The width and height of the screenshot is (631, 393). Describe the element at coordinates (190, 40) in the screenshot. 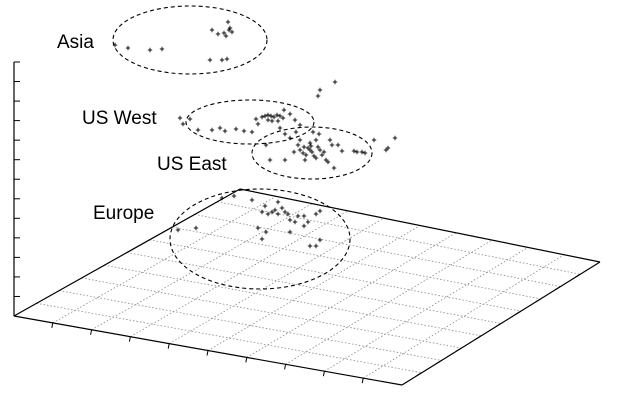

I see `asia-ellipse` at that location.